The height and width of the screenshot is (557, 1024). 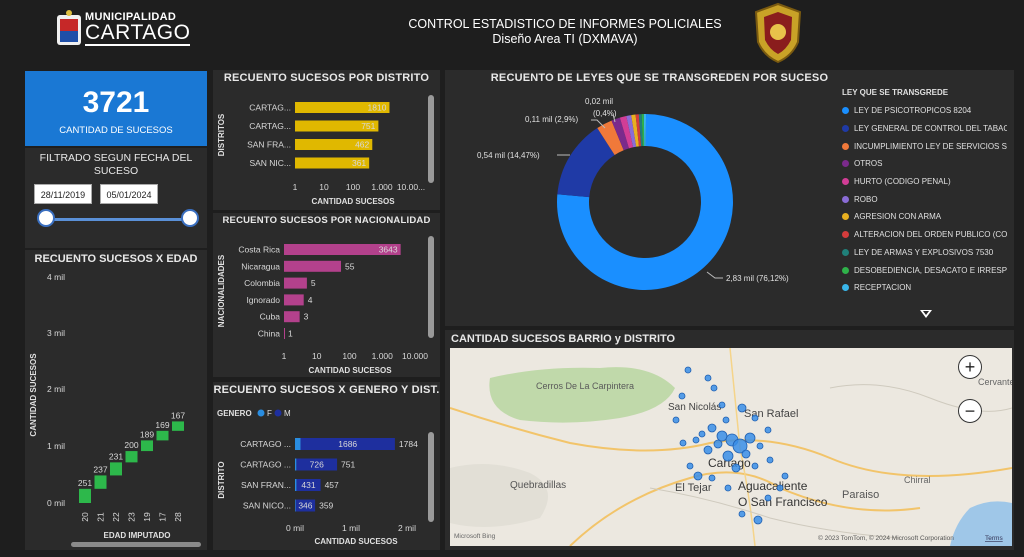 I want to click on leyes-legend-item: RECEPTACION, so click(x=924, y=288).